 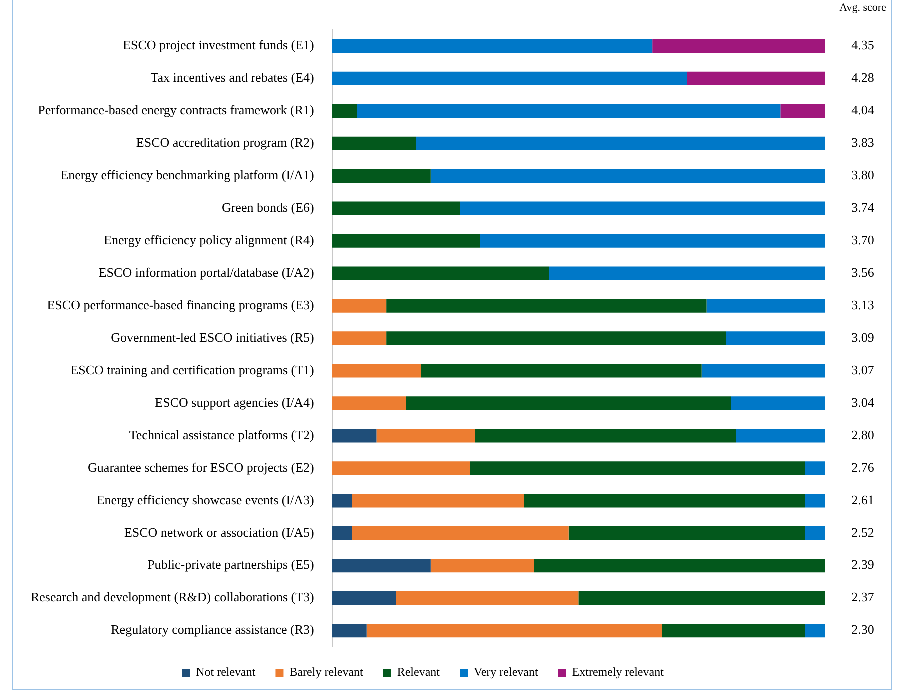 I want to click on y-tick-label: Guarantee schemes for ESCO projects (E2), so click(x=201, y=467).